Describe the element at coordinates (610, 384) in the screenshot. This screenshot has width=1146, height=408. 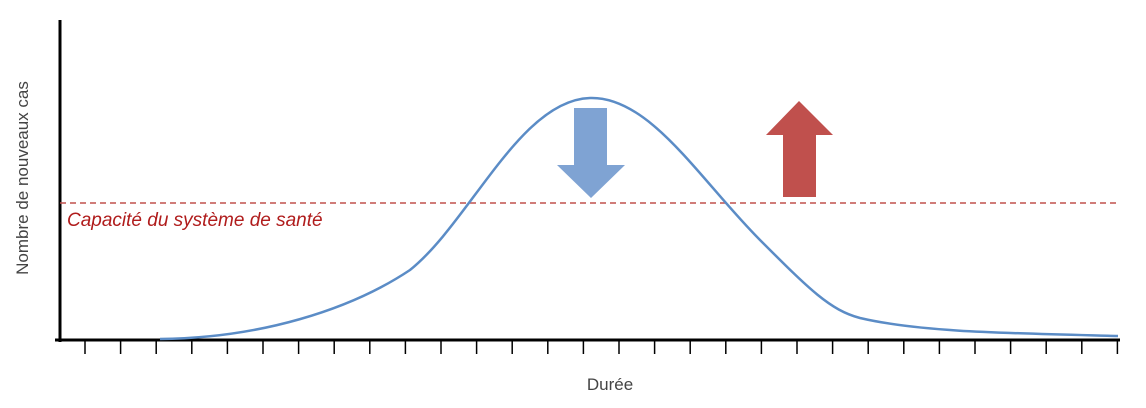
I see `x-axis-label: Durée` at that location.